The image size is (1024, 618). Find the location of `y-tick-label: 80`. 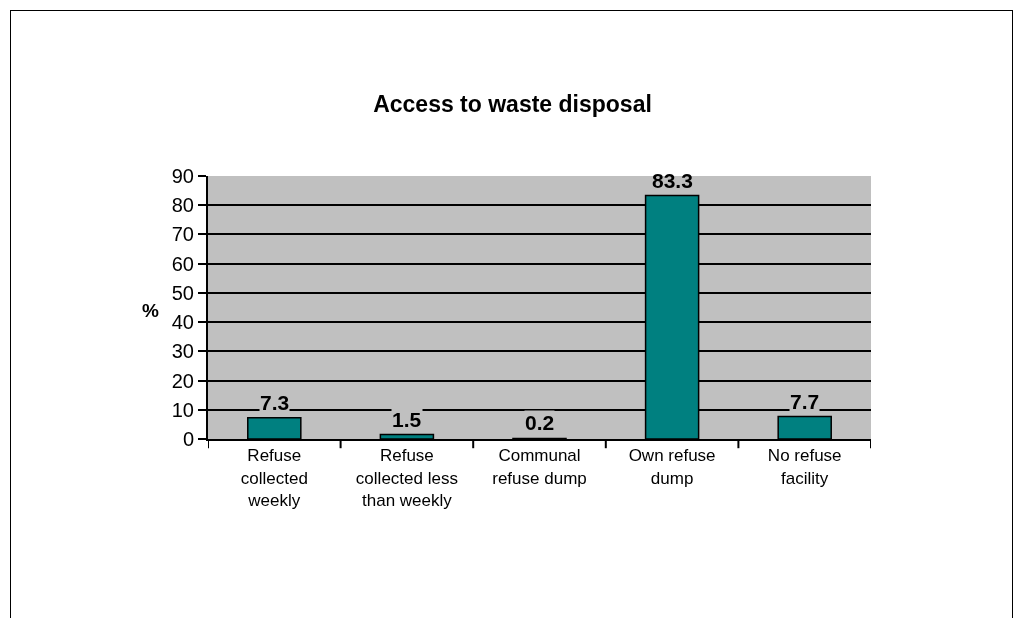

y-tick-label: 80 is located at coordinates (182, 205).